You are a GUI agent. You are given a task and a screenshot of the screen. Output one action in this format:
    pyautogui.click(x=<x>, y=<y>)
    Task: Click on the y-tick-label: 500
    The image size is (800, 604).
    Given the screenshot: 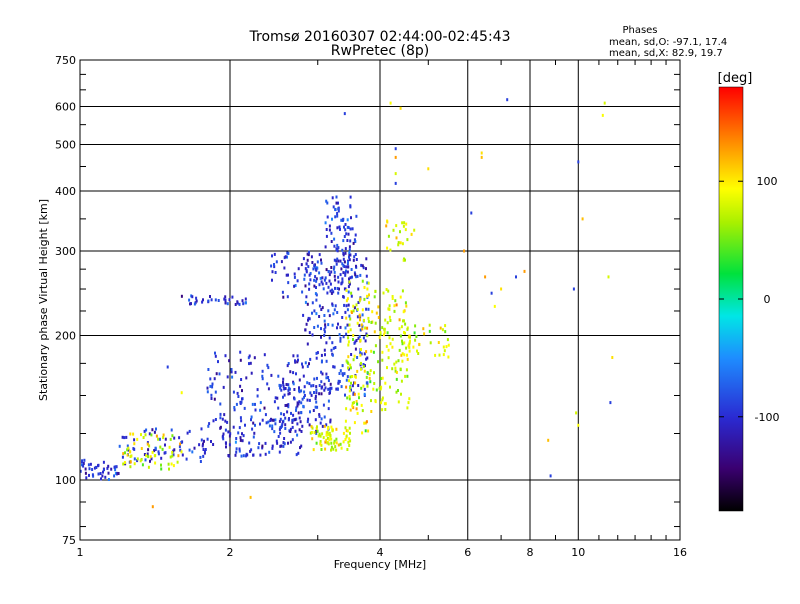 What is the action you would take?
    pyautogui.click(x=65, y=145)
    